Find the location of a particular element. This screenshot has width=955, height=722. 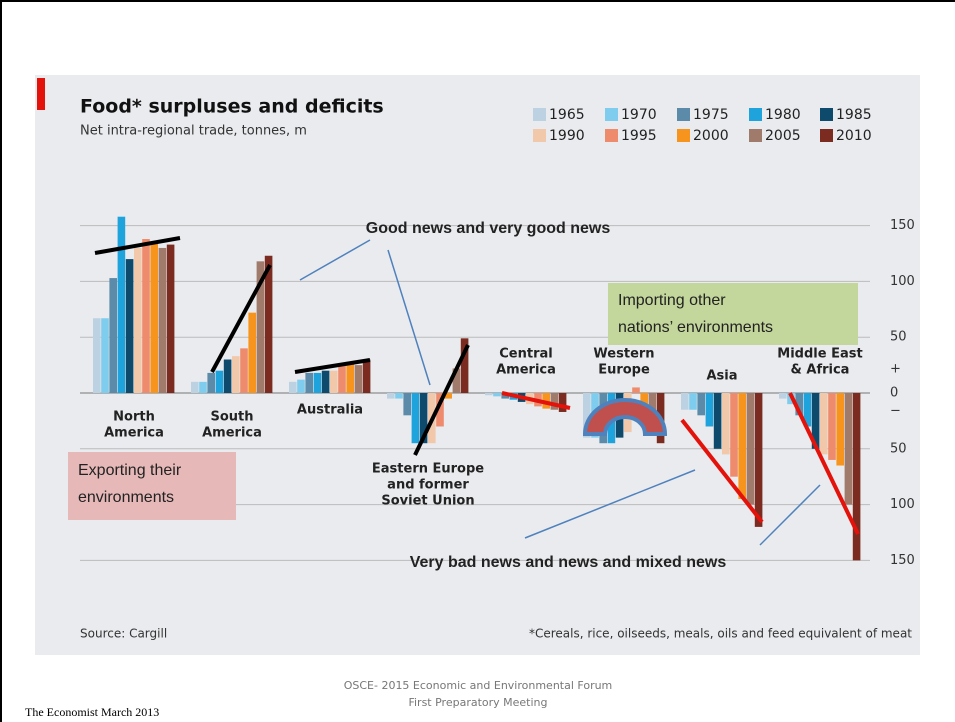

legend-label: 1985 is located at coordinates (854, 115).